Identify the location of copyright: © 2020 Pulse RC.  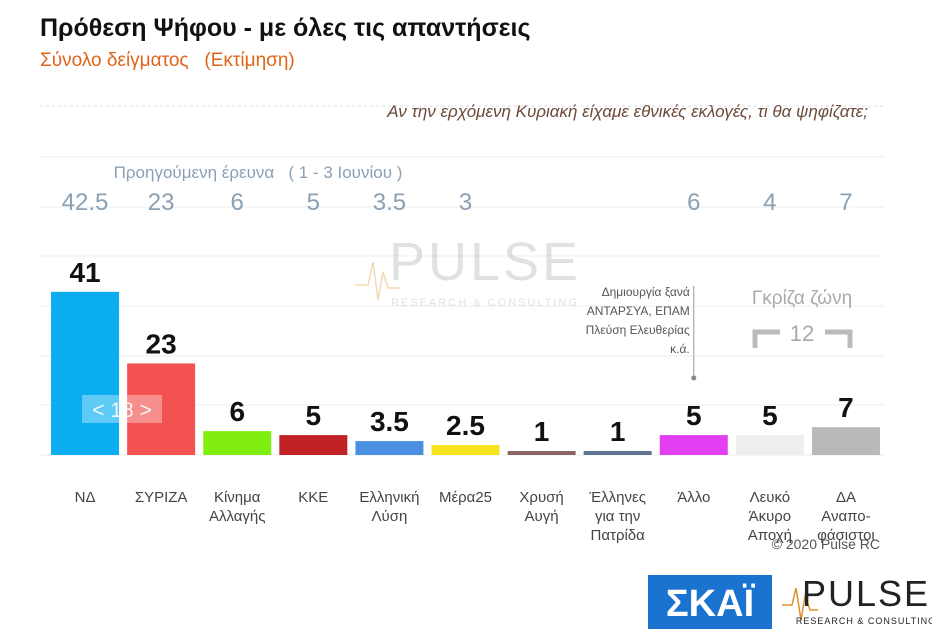
(826, 544).